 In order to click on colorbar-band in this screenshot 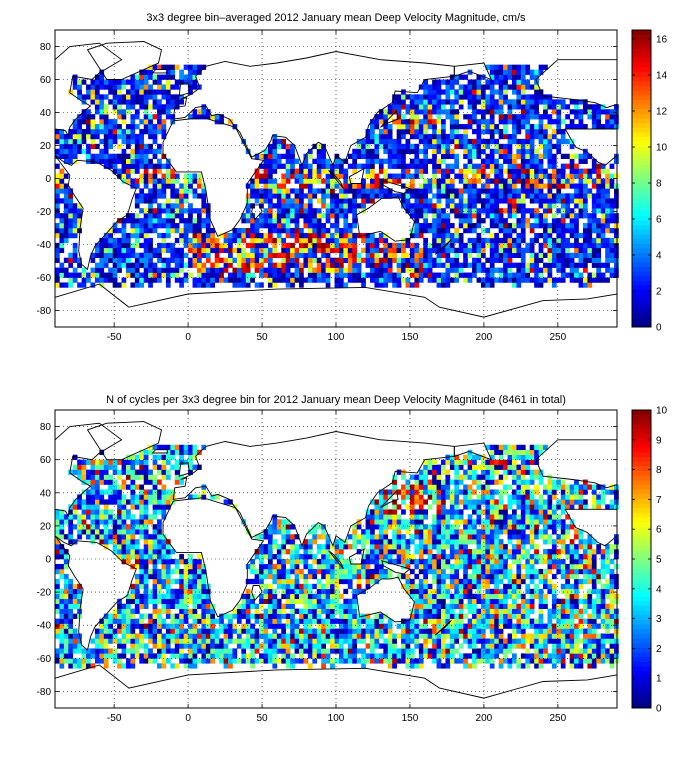, I will do `click(641, 246)`.